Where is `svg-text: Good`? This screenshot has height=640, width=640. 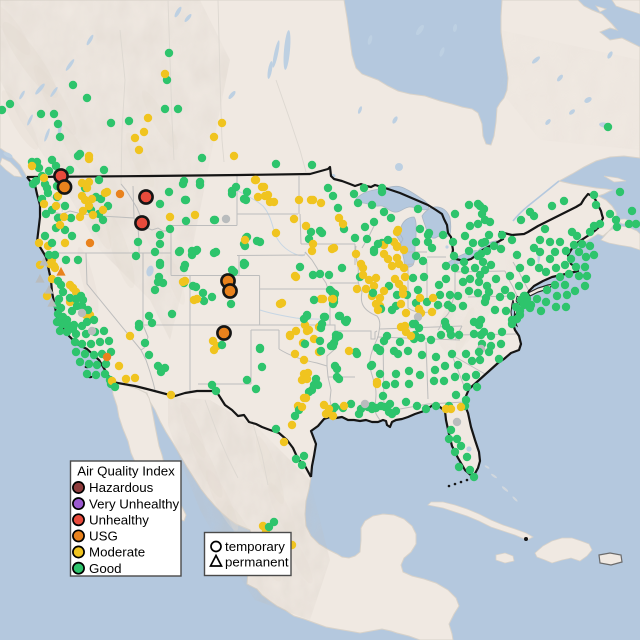 svg-text: Good is located at coordinates (105, 568).